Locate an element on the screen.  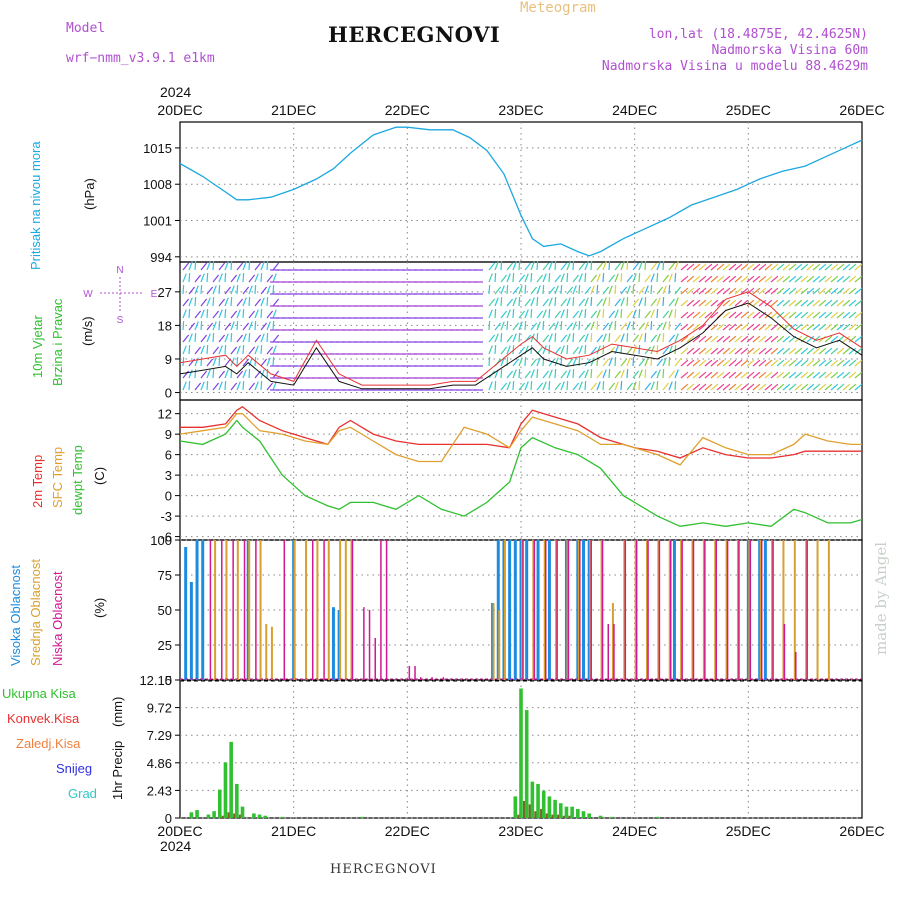
cloud-high-bar is located at coordinates (549, 610).